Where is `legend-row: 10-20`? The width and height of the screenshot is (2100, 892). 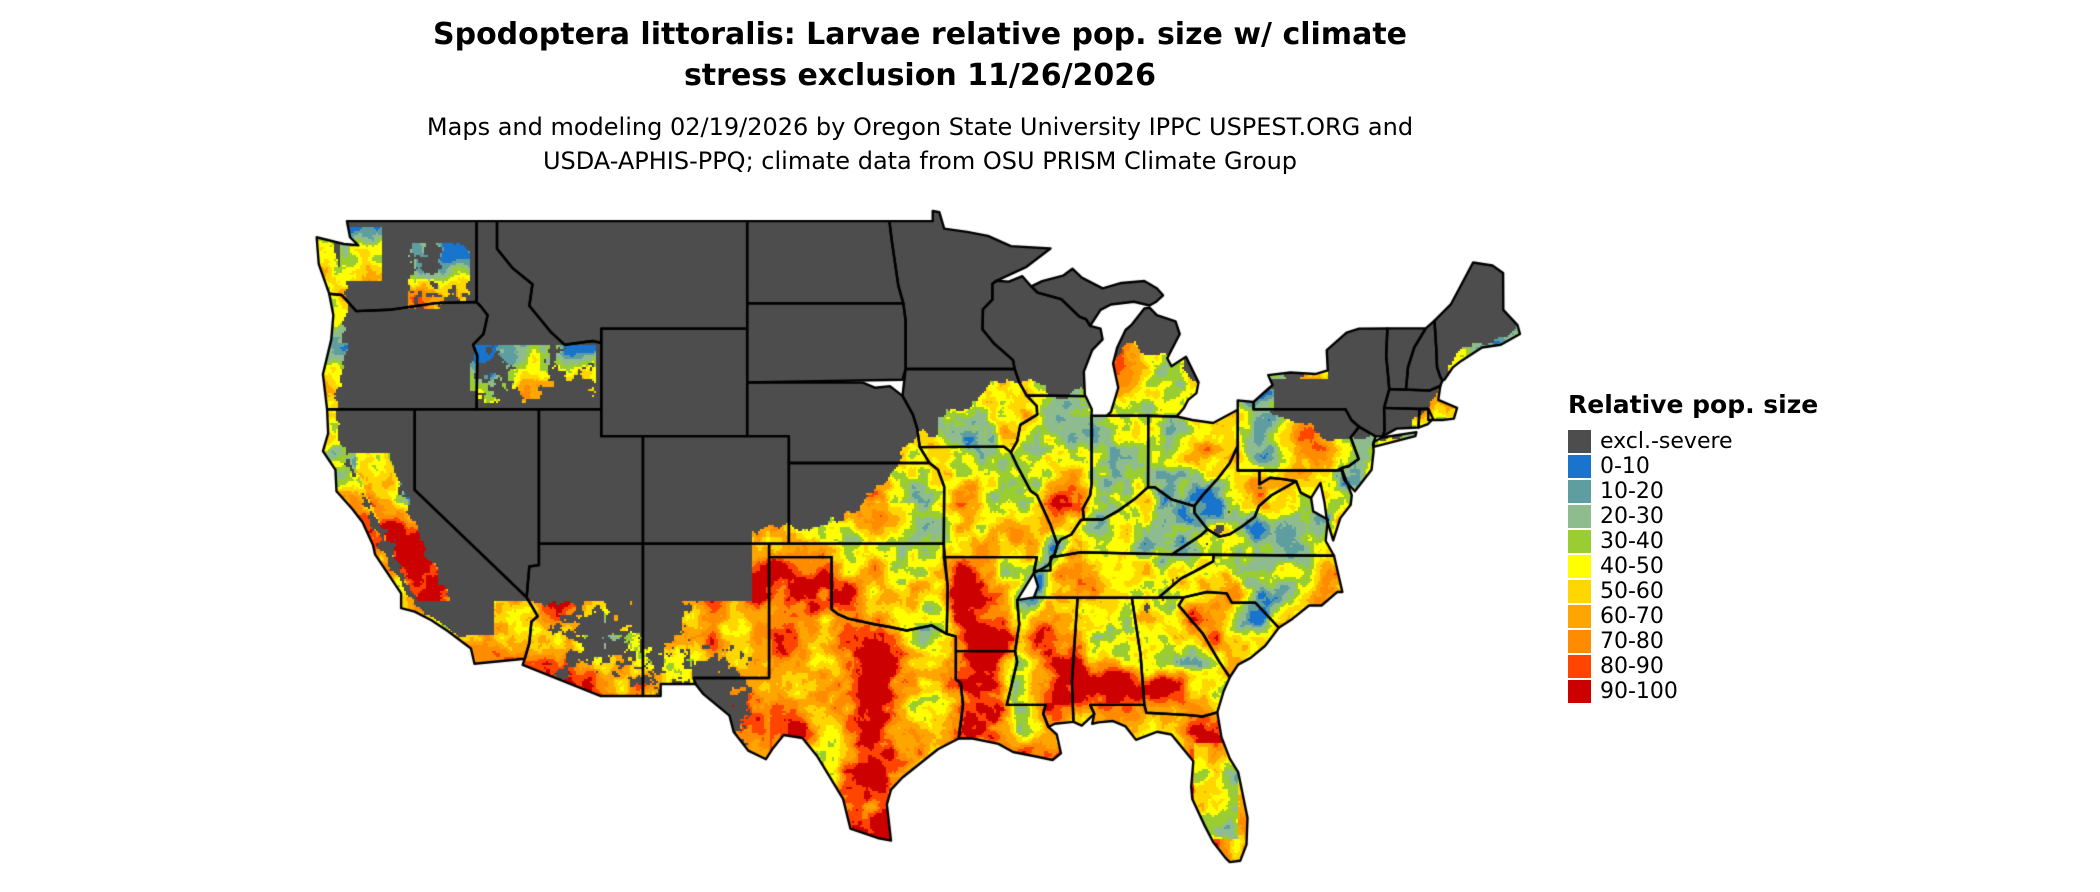 legend-row: 10-20 is located at coordinates (1733, 491).